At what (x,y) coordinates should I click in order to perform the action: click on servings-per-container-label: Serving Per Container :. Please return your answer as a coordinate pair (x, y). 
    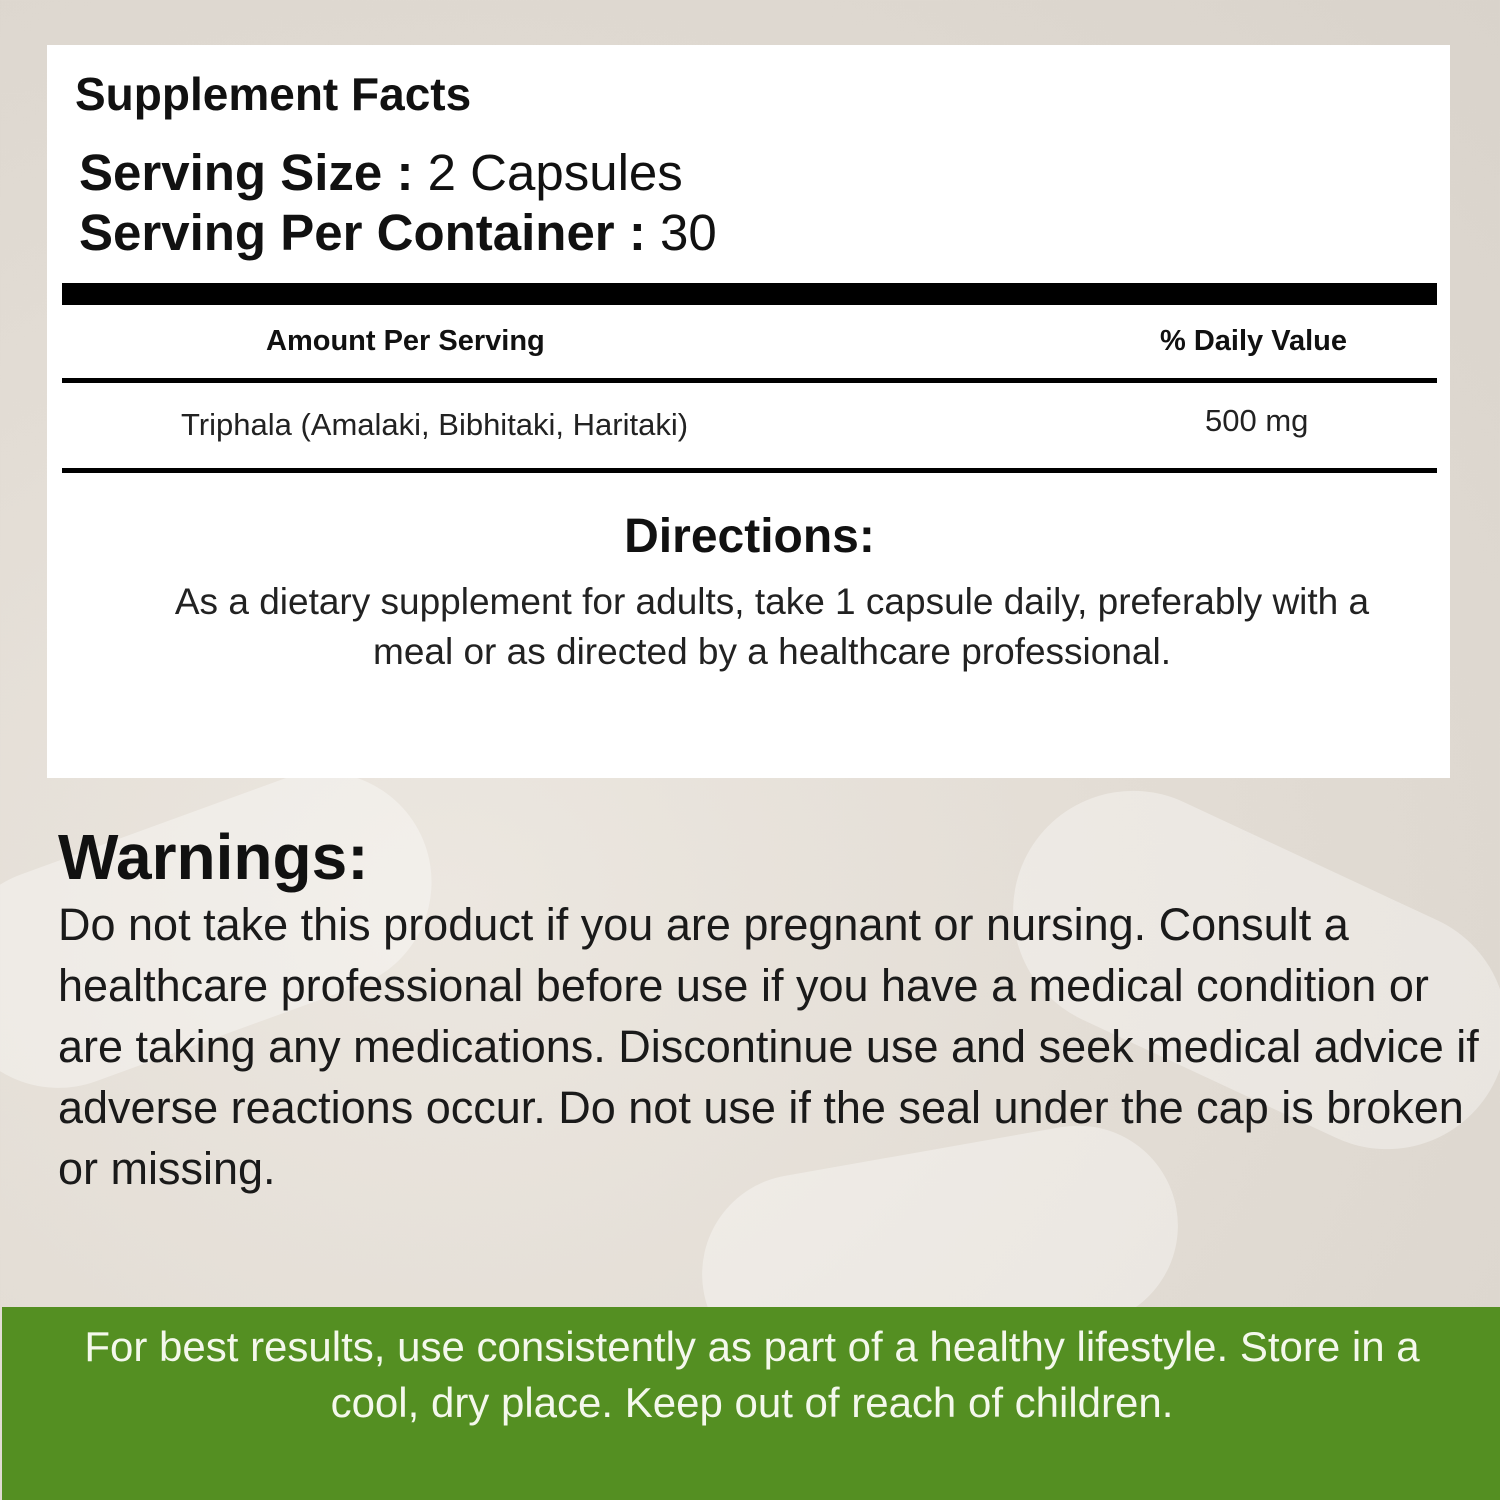
    Looking at the image, I should click on (362, 232).